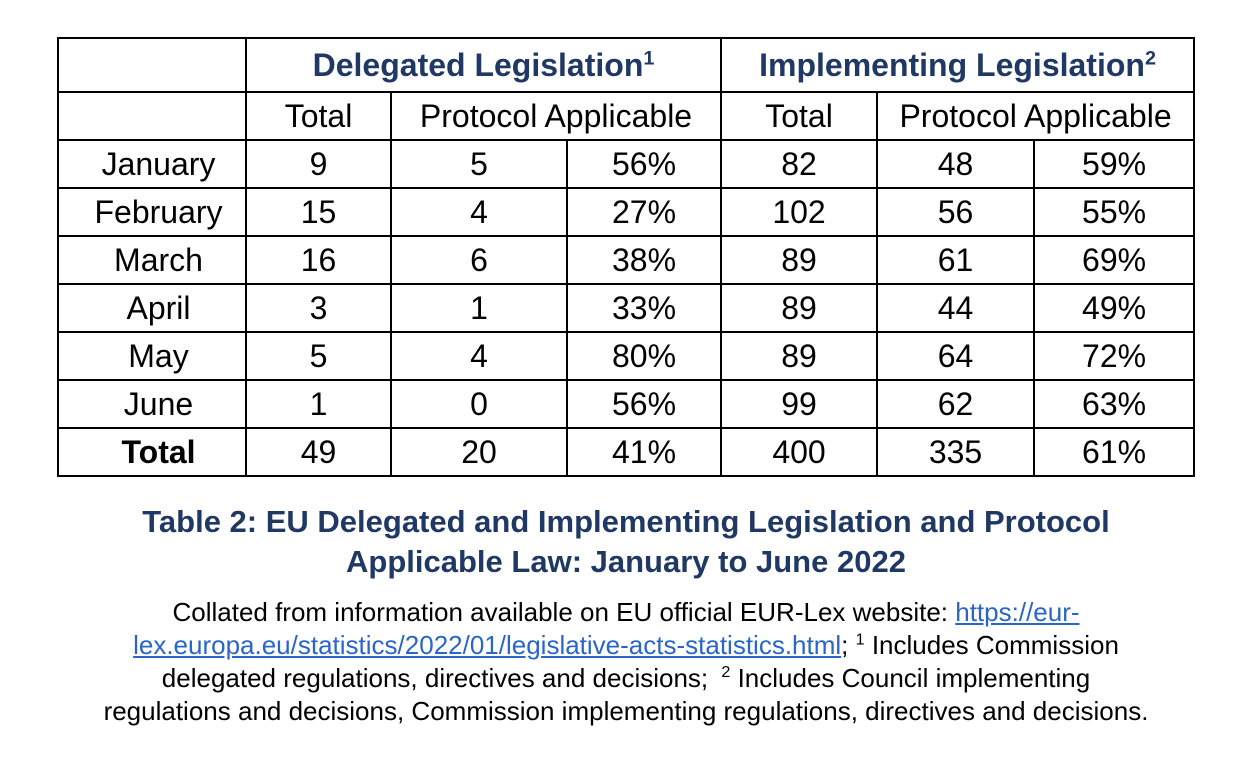  I want to click on data-cell: 48, so click(956, 164).